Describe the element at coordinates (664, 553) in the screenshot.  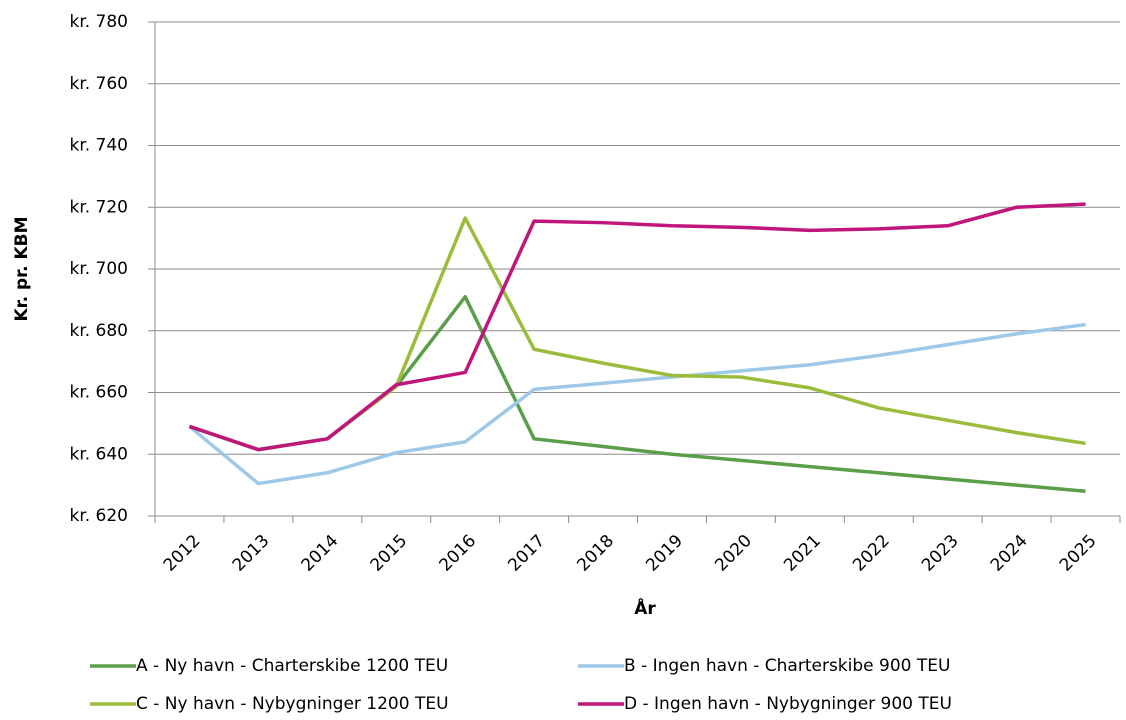
I see `x-tick-label: 2019` at that location.